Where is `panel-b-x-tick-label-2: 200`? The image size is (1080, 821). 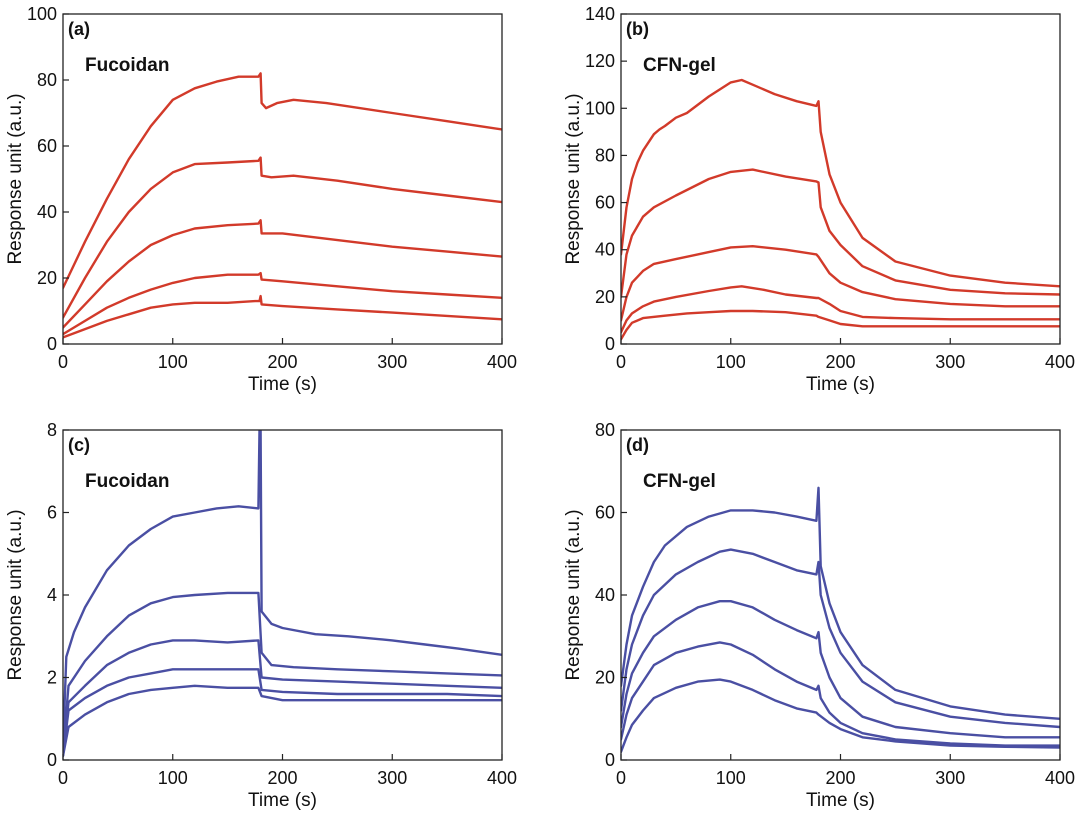 panel-b-x-tick-label-2: 200 is located at coordinates (840, 362).